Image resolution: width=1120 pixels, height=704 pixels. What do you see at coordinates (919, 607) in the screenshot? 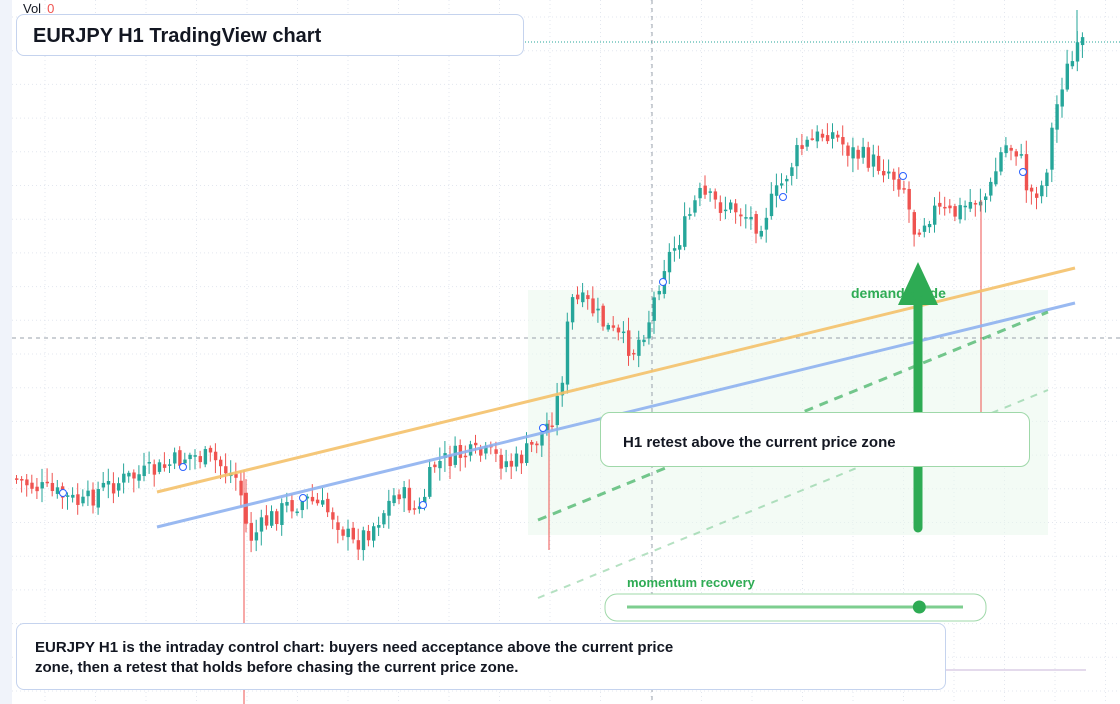
I see `momentum-handle` at bounding box center [919, 607].